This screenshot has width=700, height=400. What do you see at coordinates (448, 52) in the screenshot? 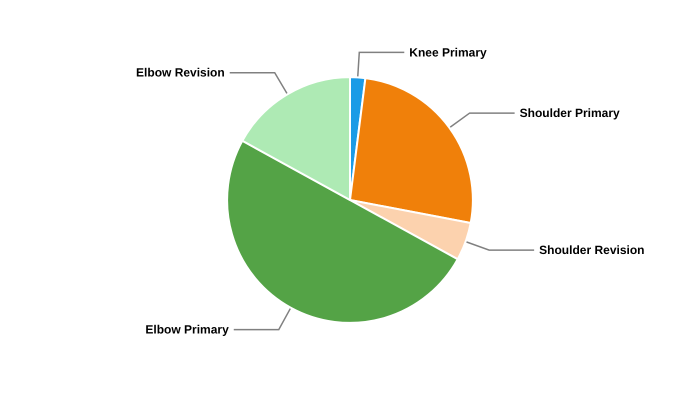
I see `slice-label: Knee Primary` at bounding box center [448, 52].